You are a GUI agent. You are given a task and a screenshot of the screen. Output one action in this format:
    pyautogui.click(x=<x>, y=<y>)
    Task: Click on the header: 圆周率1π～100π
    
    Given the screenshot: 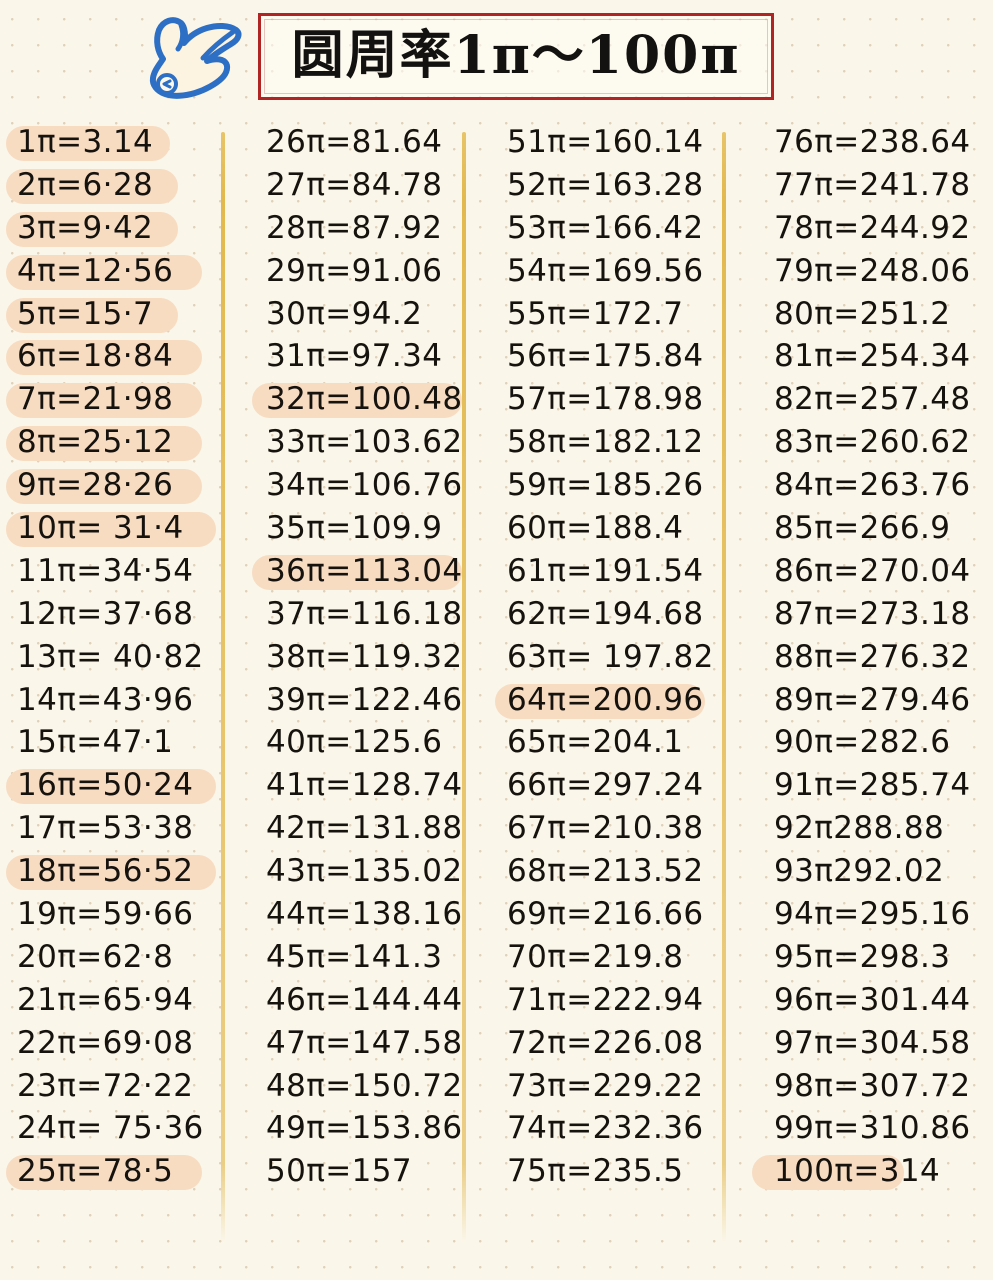 What is the action you would take?
    pyautogui.click(x=496, y=61)
    